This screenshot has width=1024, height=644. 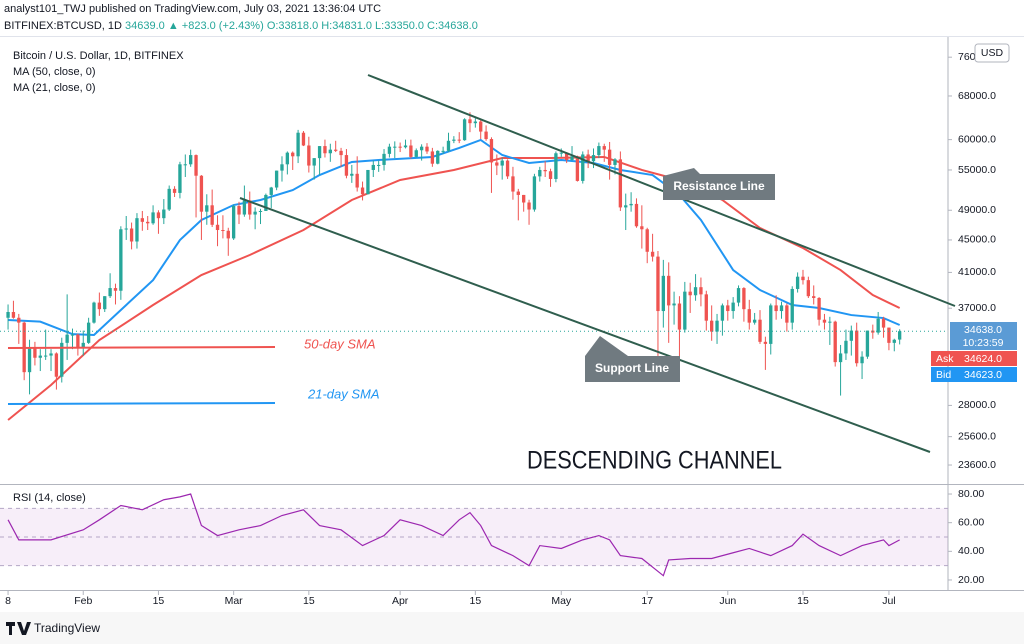 I want to click on last-price-badge, so click(x=983, y=336).